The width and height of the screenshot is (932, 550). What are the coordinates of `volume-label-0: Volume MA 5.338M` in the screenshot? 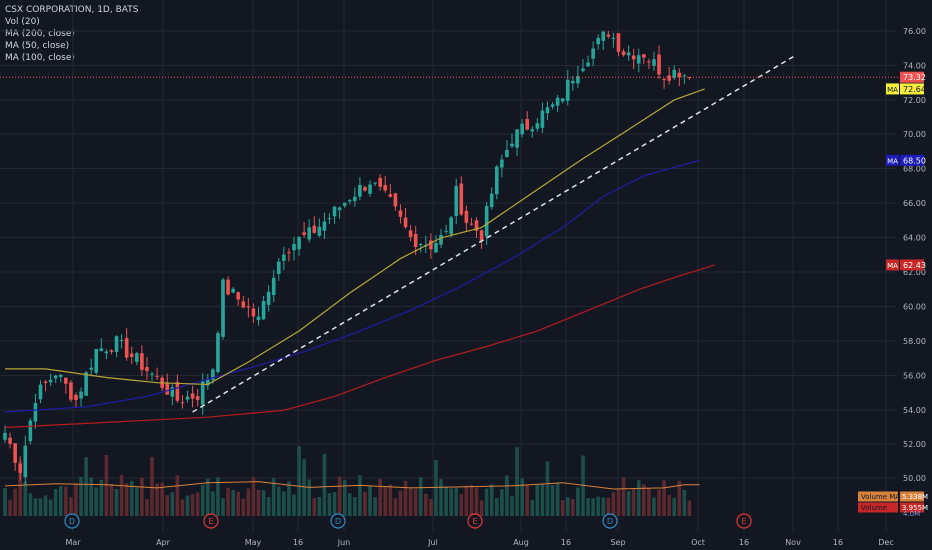 It's located at (893, 496).